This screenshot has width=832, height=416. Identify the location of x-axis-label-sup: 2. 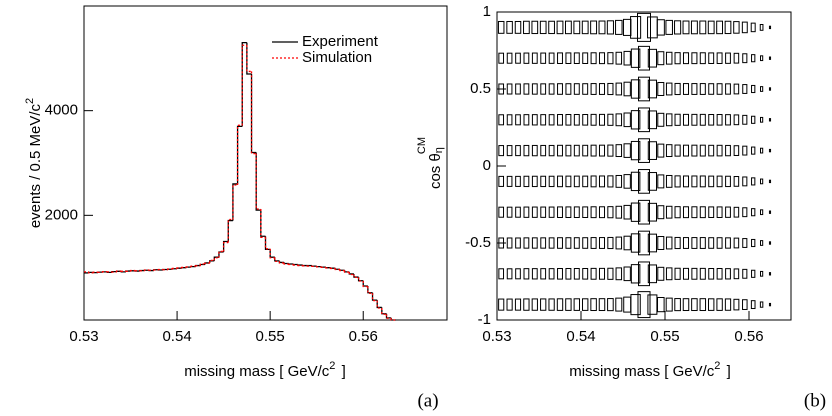
(717, 366).